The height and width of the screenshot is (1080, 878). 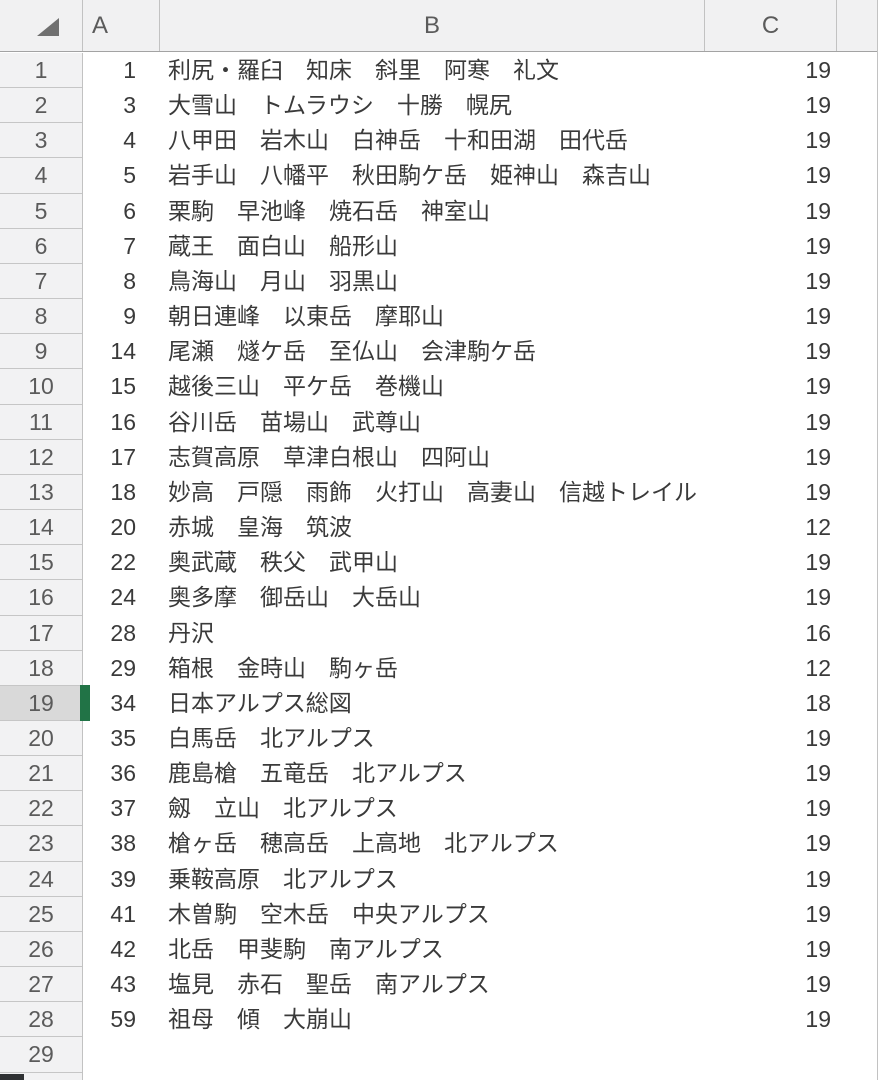 I want to click on cell-column-b: 鳥海山 月山 羽黒山, so click(x=283, y=280).